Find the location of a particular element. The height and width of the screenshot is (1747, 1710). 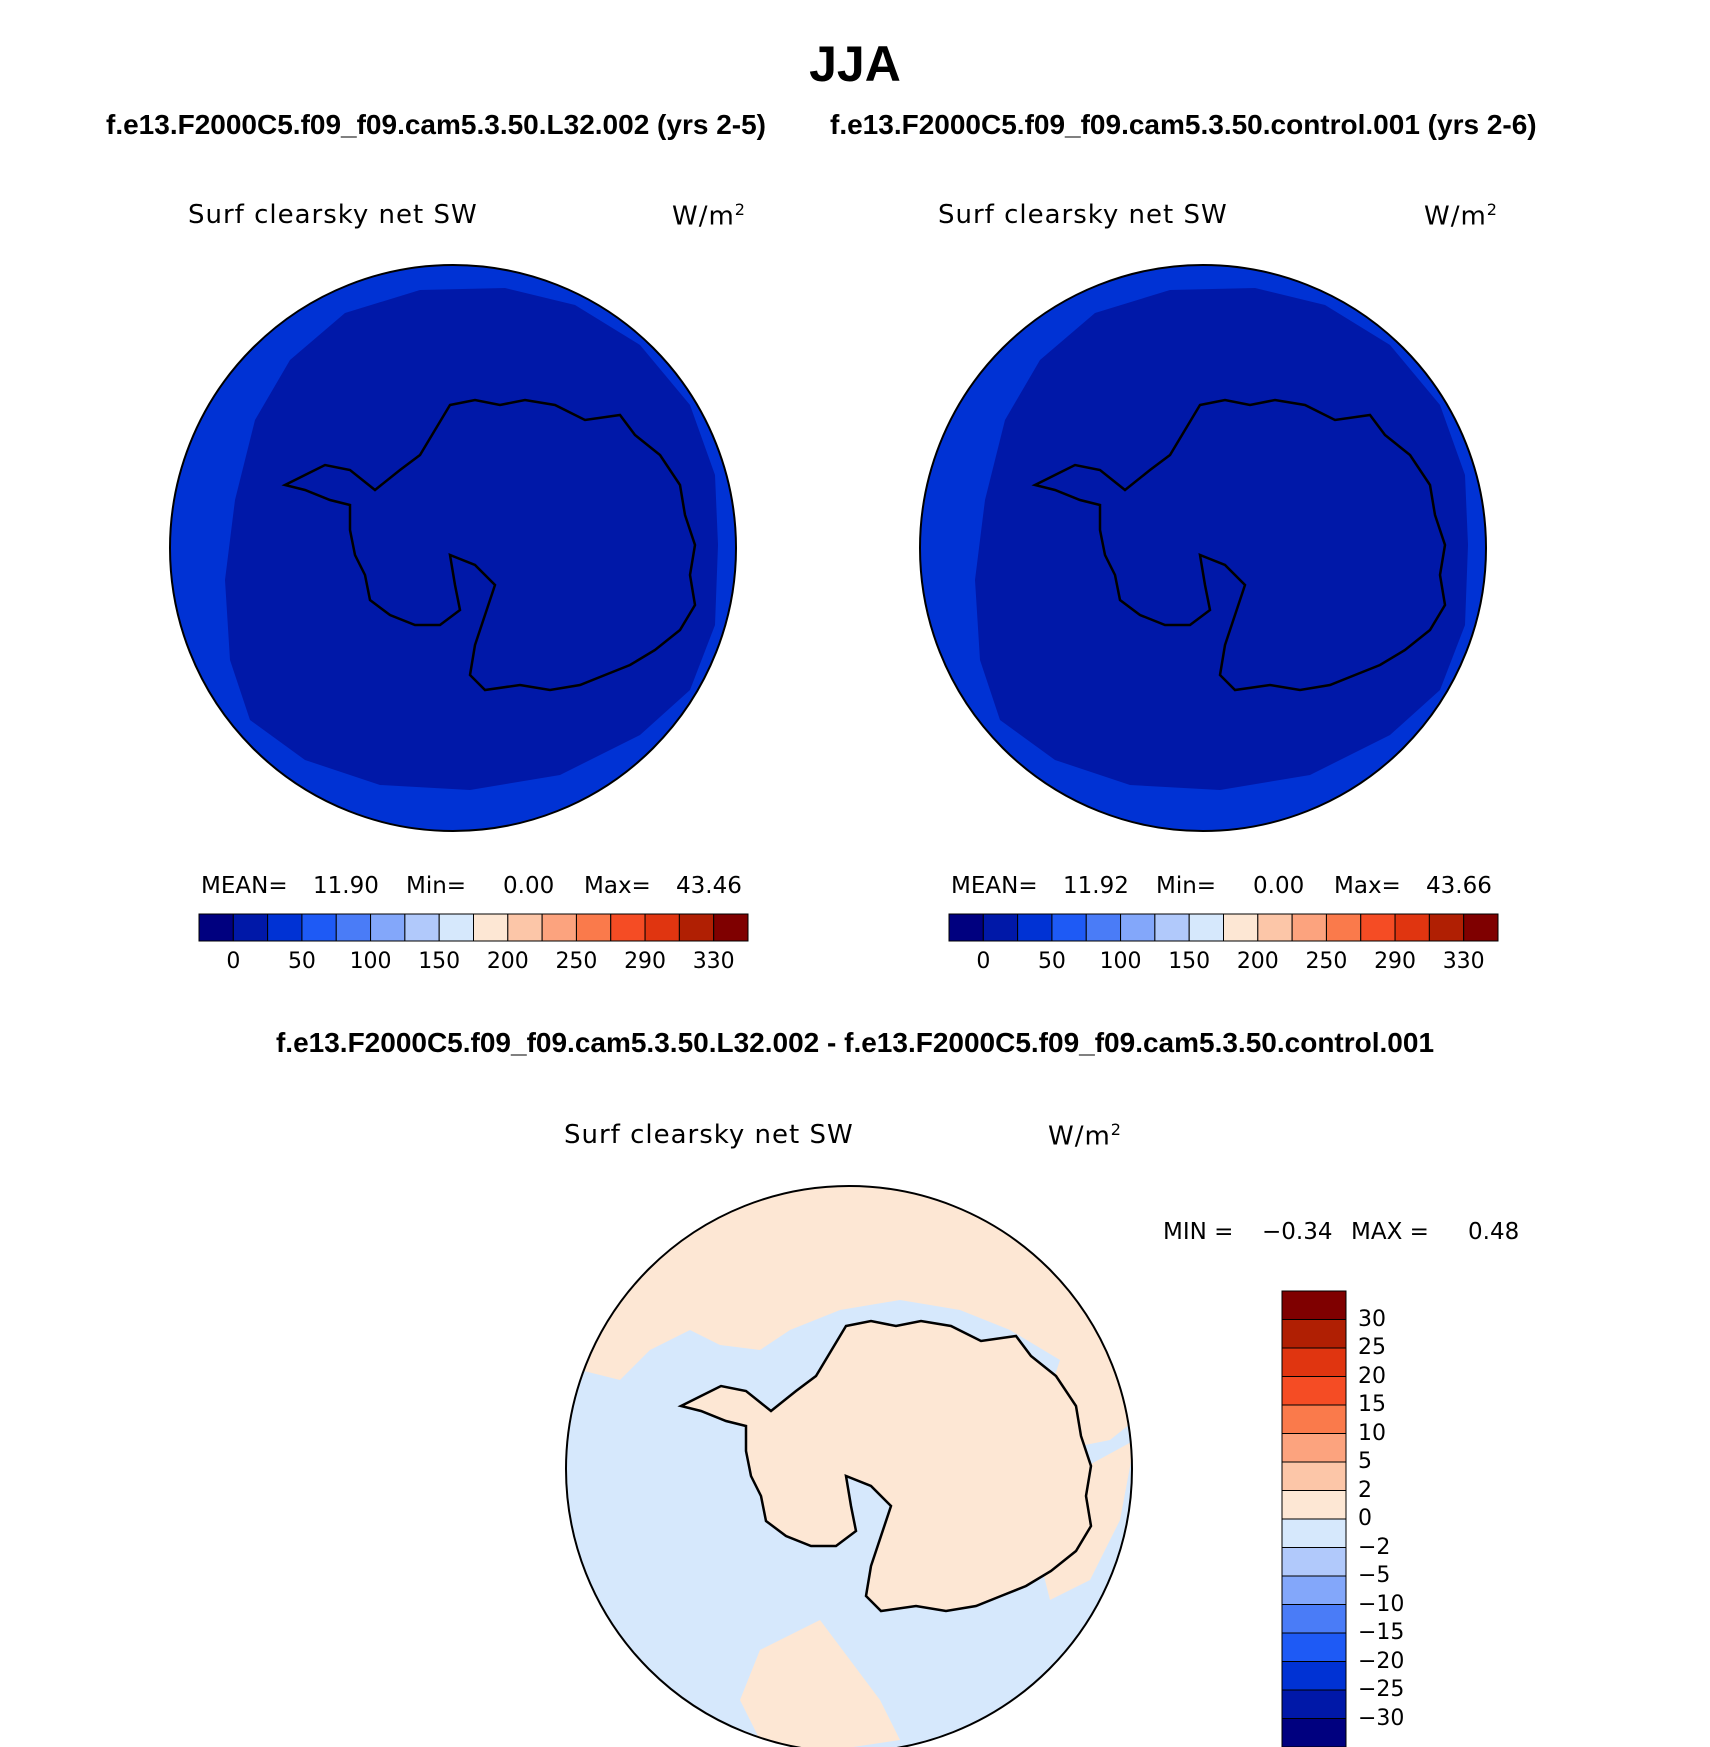

difference-positive-region-south is located at coordinates (820, 1683).